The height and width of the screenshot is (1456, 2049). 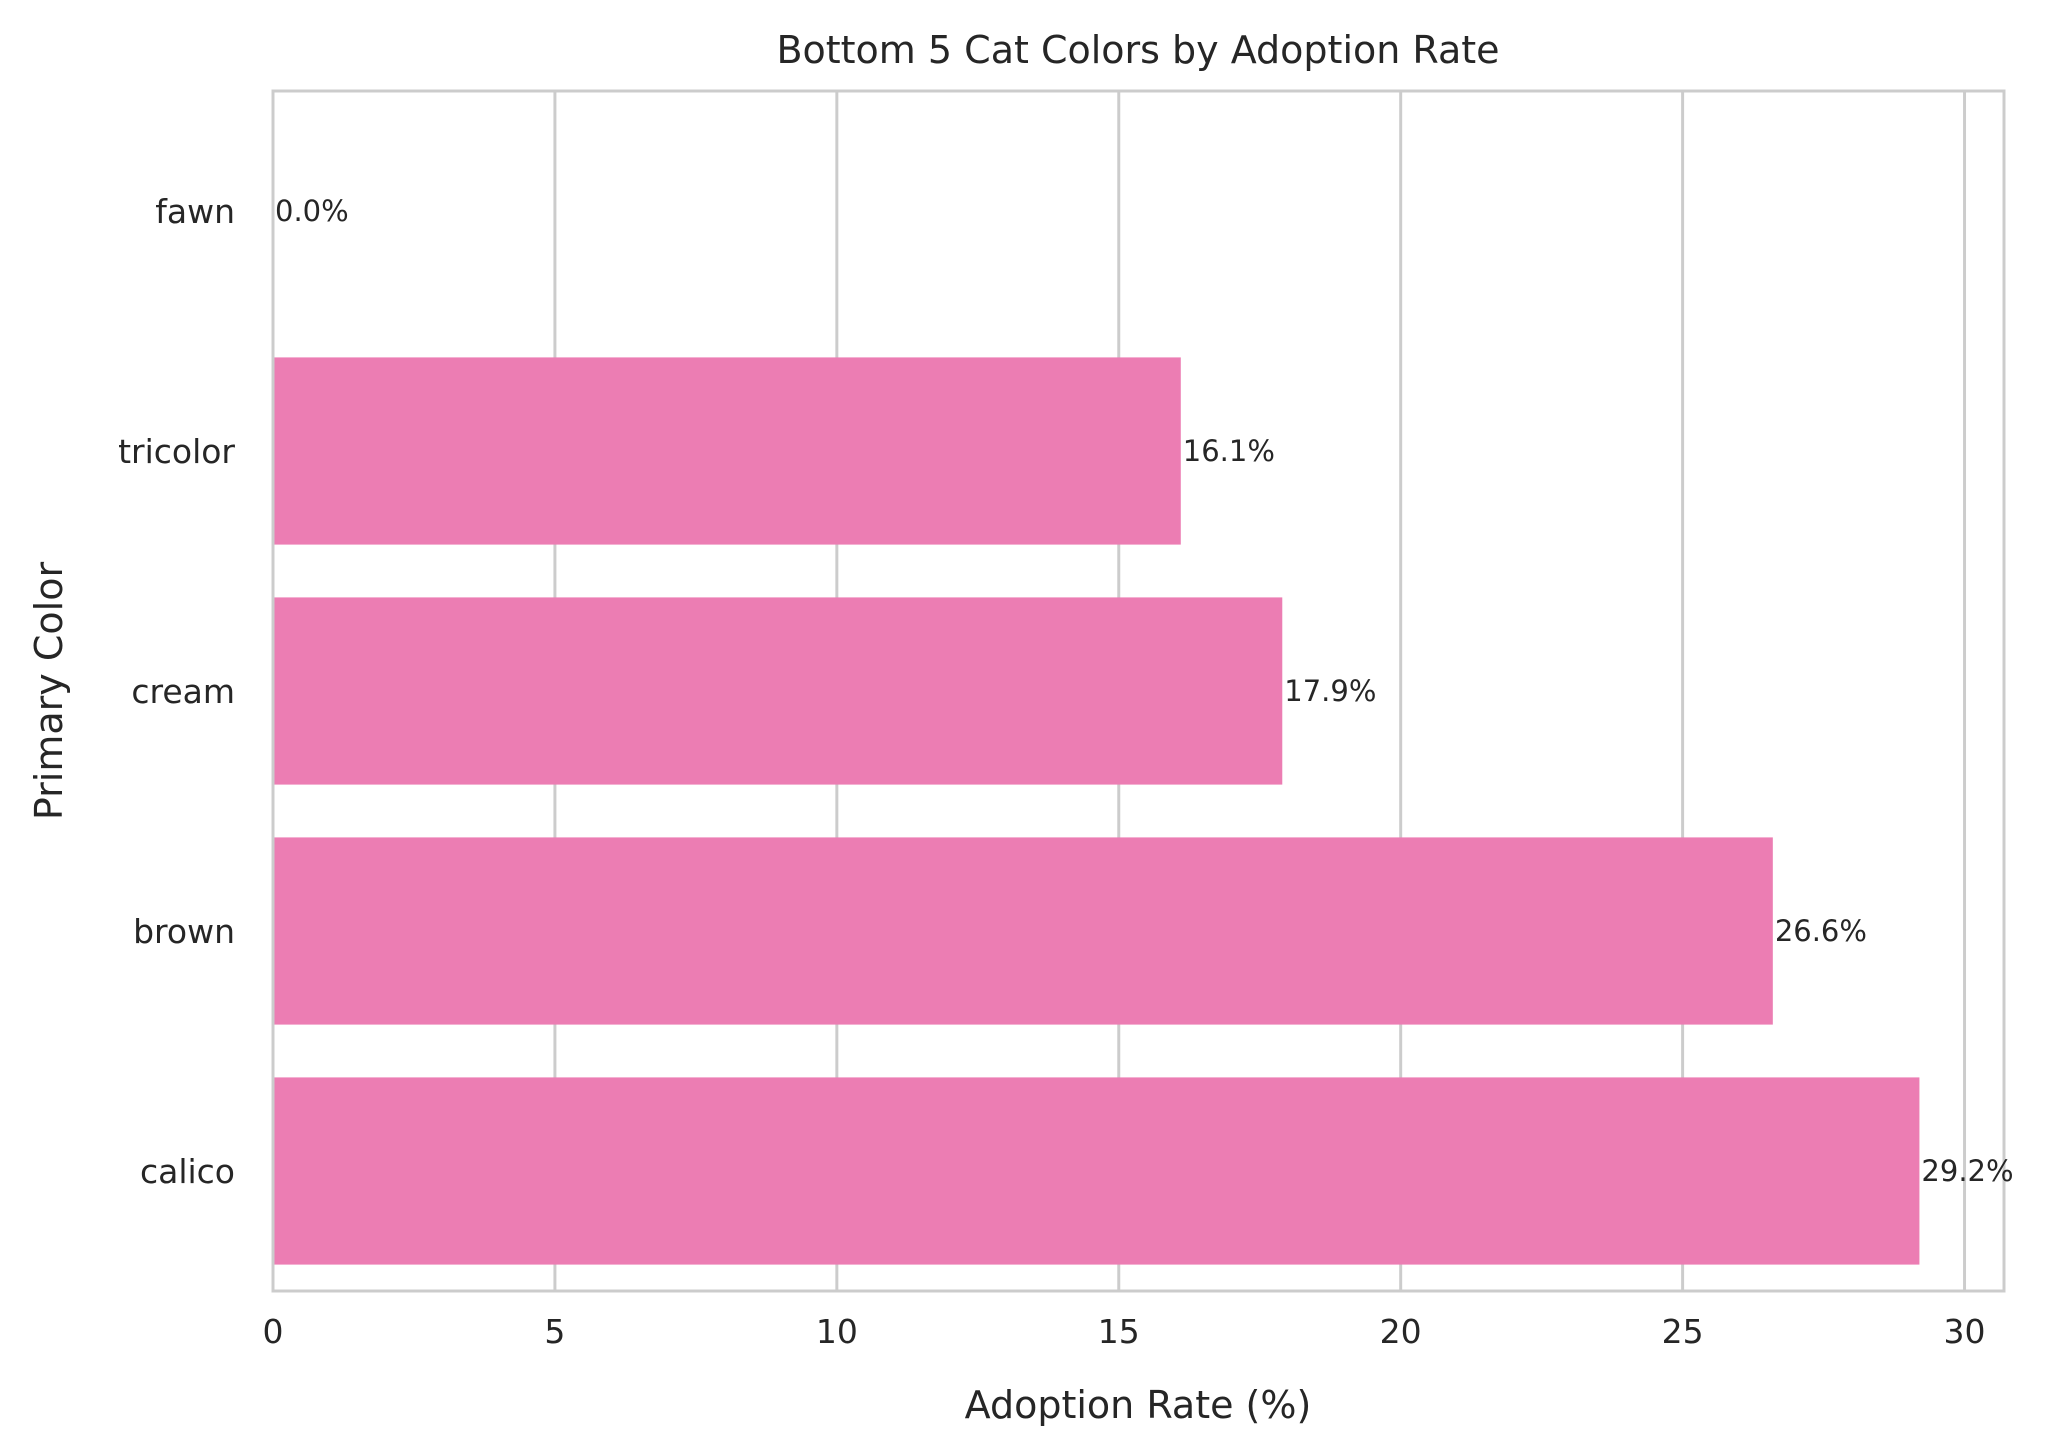 I want to click on x-tick-label: 15, so click(x=1119, y=1331).